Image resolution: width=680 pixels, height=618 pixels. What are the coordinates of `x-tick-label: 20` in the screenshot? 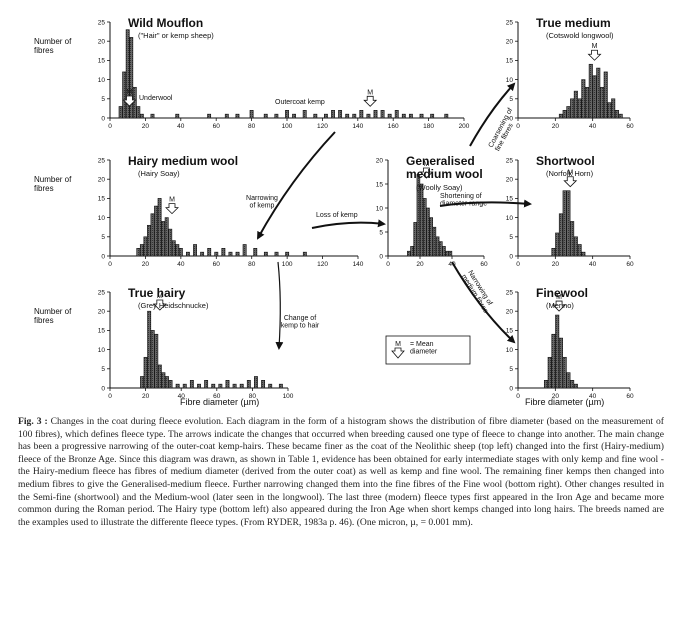 It's located at (146, 126).